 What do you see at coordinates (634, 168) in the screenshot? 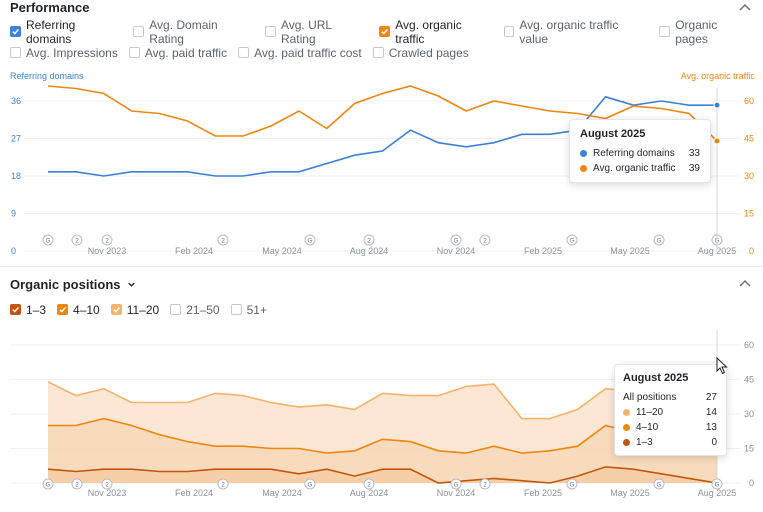
I see `tooltip-row-label: Avg. organic traffic` at bounding box center [634, 168].